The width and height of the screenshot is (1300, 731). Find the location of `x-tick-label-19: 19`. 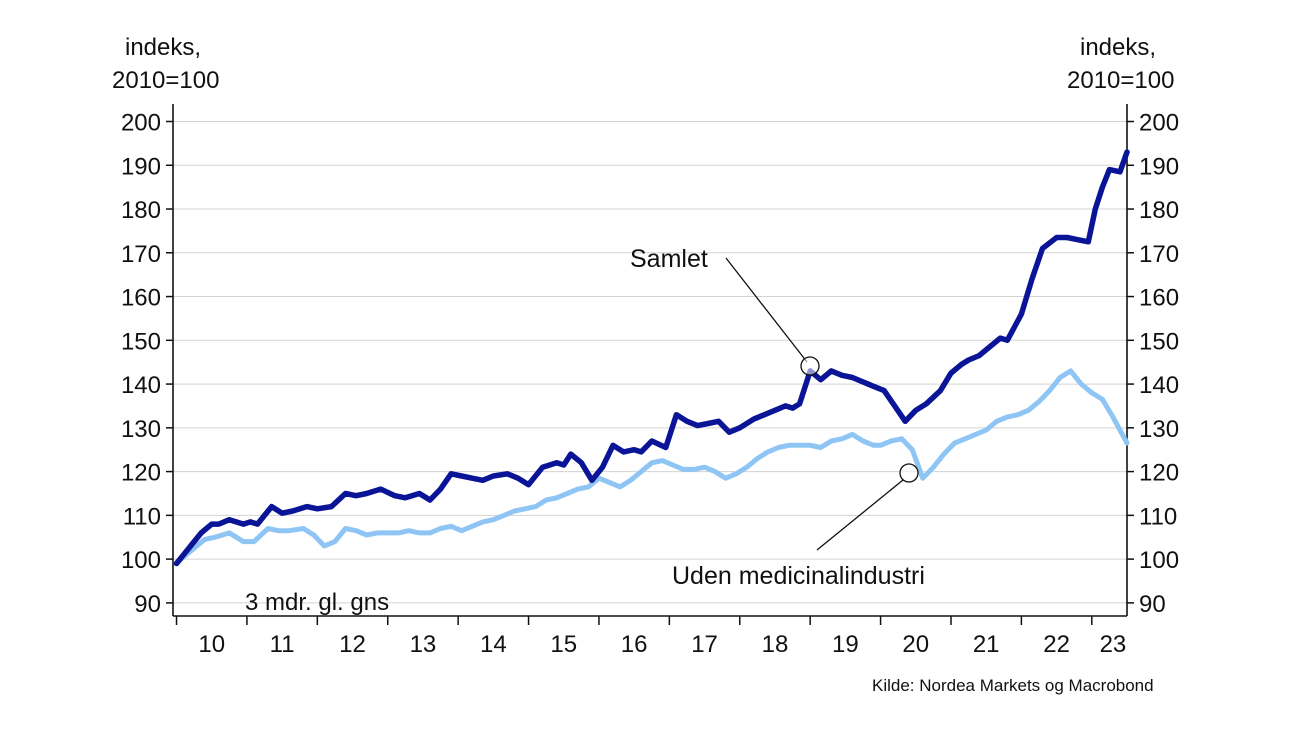

x-tick-label-19: 19 is located at coordinates (845, 644).